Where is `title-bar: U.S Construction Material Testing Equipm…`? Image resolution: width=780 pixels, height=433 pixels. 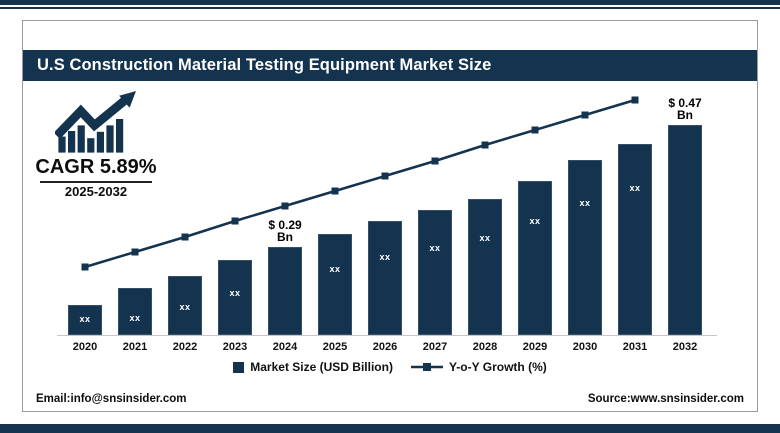
title-bar: U.S Construction Material Testing Equipm… is located at coordinates (390, 65).